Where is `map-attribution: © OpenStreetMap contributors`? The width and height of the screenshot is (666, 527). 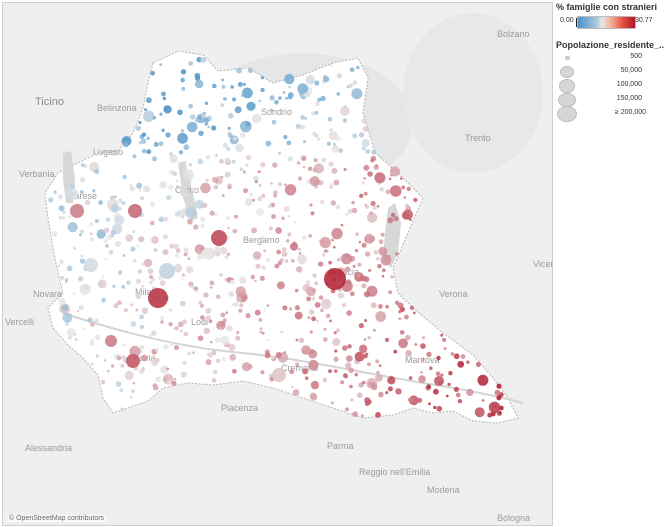
map-attribution: © OpenStreetMap contributors is located at coordinates (57, 518).